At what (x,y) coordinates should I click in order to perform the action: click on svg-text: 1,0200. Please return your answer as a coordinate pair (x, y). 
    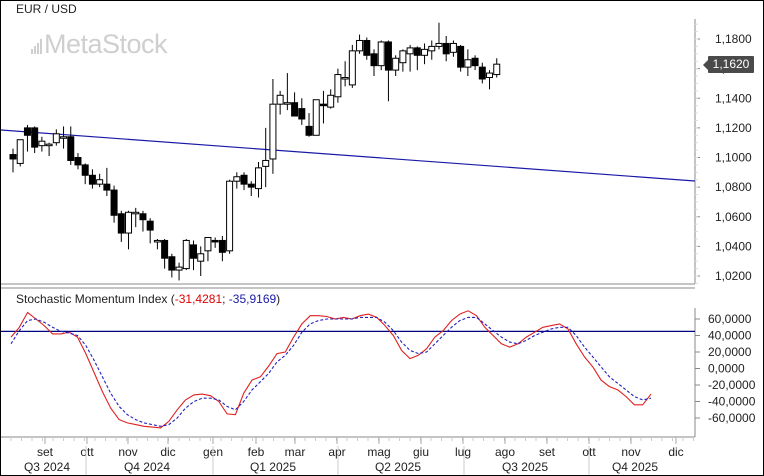
    Looking at the image, I should click on (733, 276).